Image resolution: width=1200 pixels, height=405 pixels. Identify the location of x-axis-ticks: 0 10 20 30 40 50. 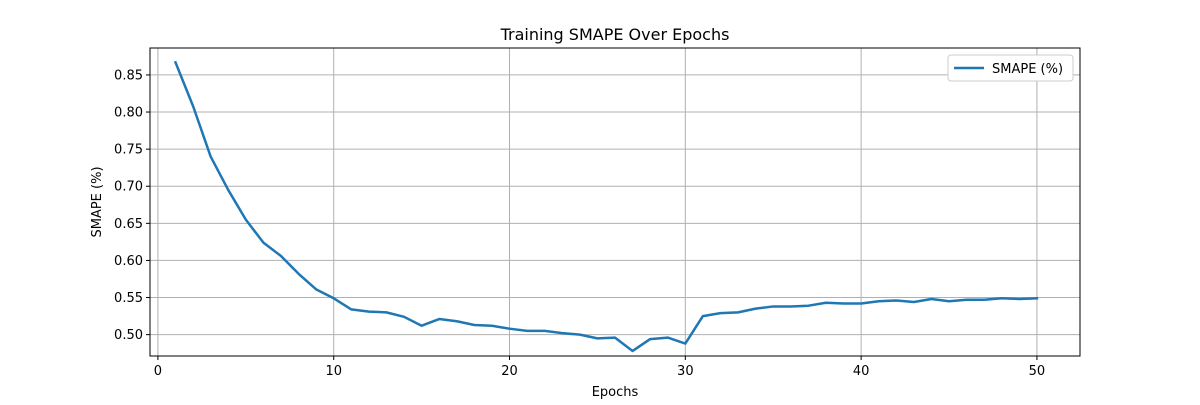
(599, 367).